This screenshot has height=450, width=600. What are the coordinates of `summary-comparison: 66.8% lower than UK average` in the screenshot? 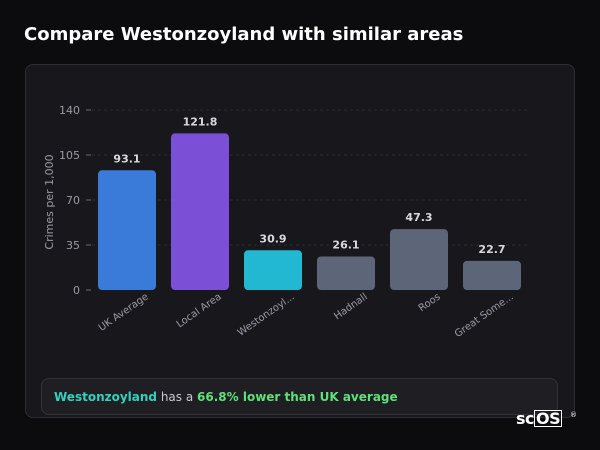 It's located at (297, 397).